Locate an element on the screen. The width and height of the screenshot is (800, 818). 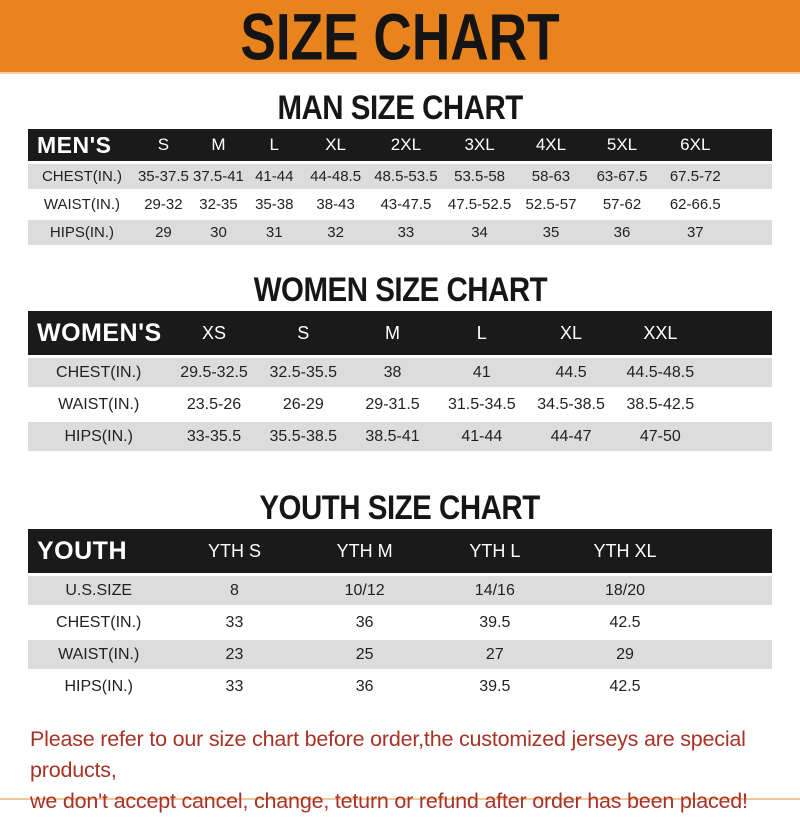
size-cell: 35-38 is located at coordinates (274, 204).